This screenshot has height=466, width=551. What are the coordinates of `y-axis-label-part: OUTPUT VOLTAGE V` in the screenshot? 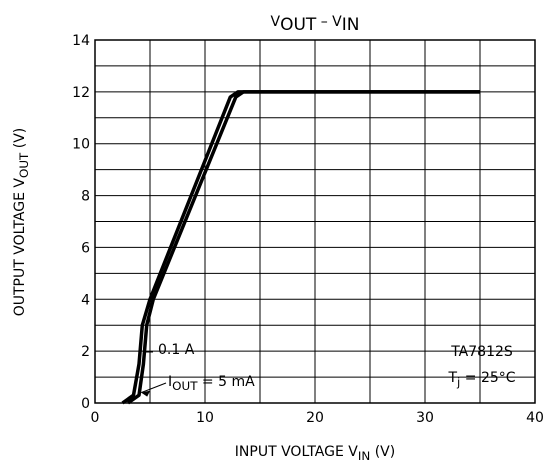 It's located at (20, 247).